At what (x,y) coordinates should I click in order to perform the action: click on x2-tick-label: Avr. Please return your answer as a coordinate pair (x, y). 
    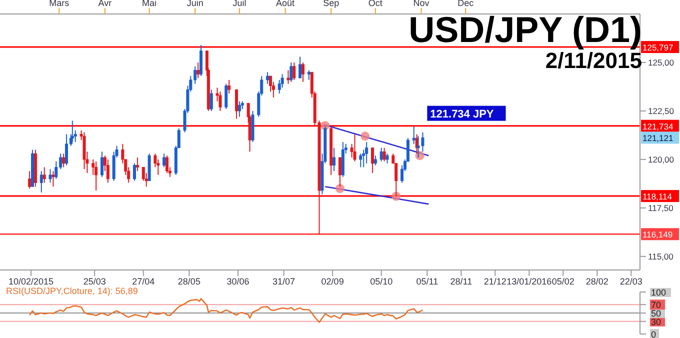
    Looking at the image, I should click on (105, 4).